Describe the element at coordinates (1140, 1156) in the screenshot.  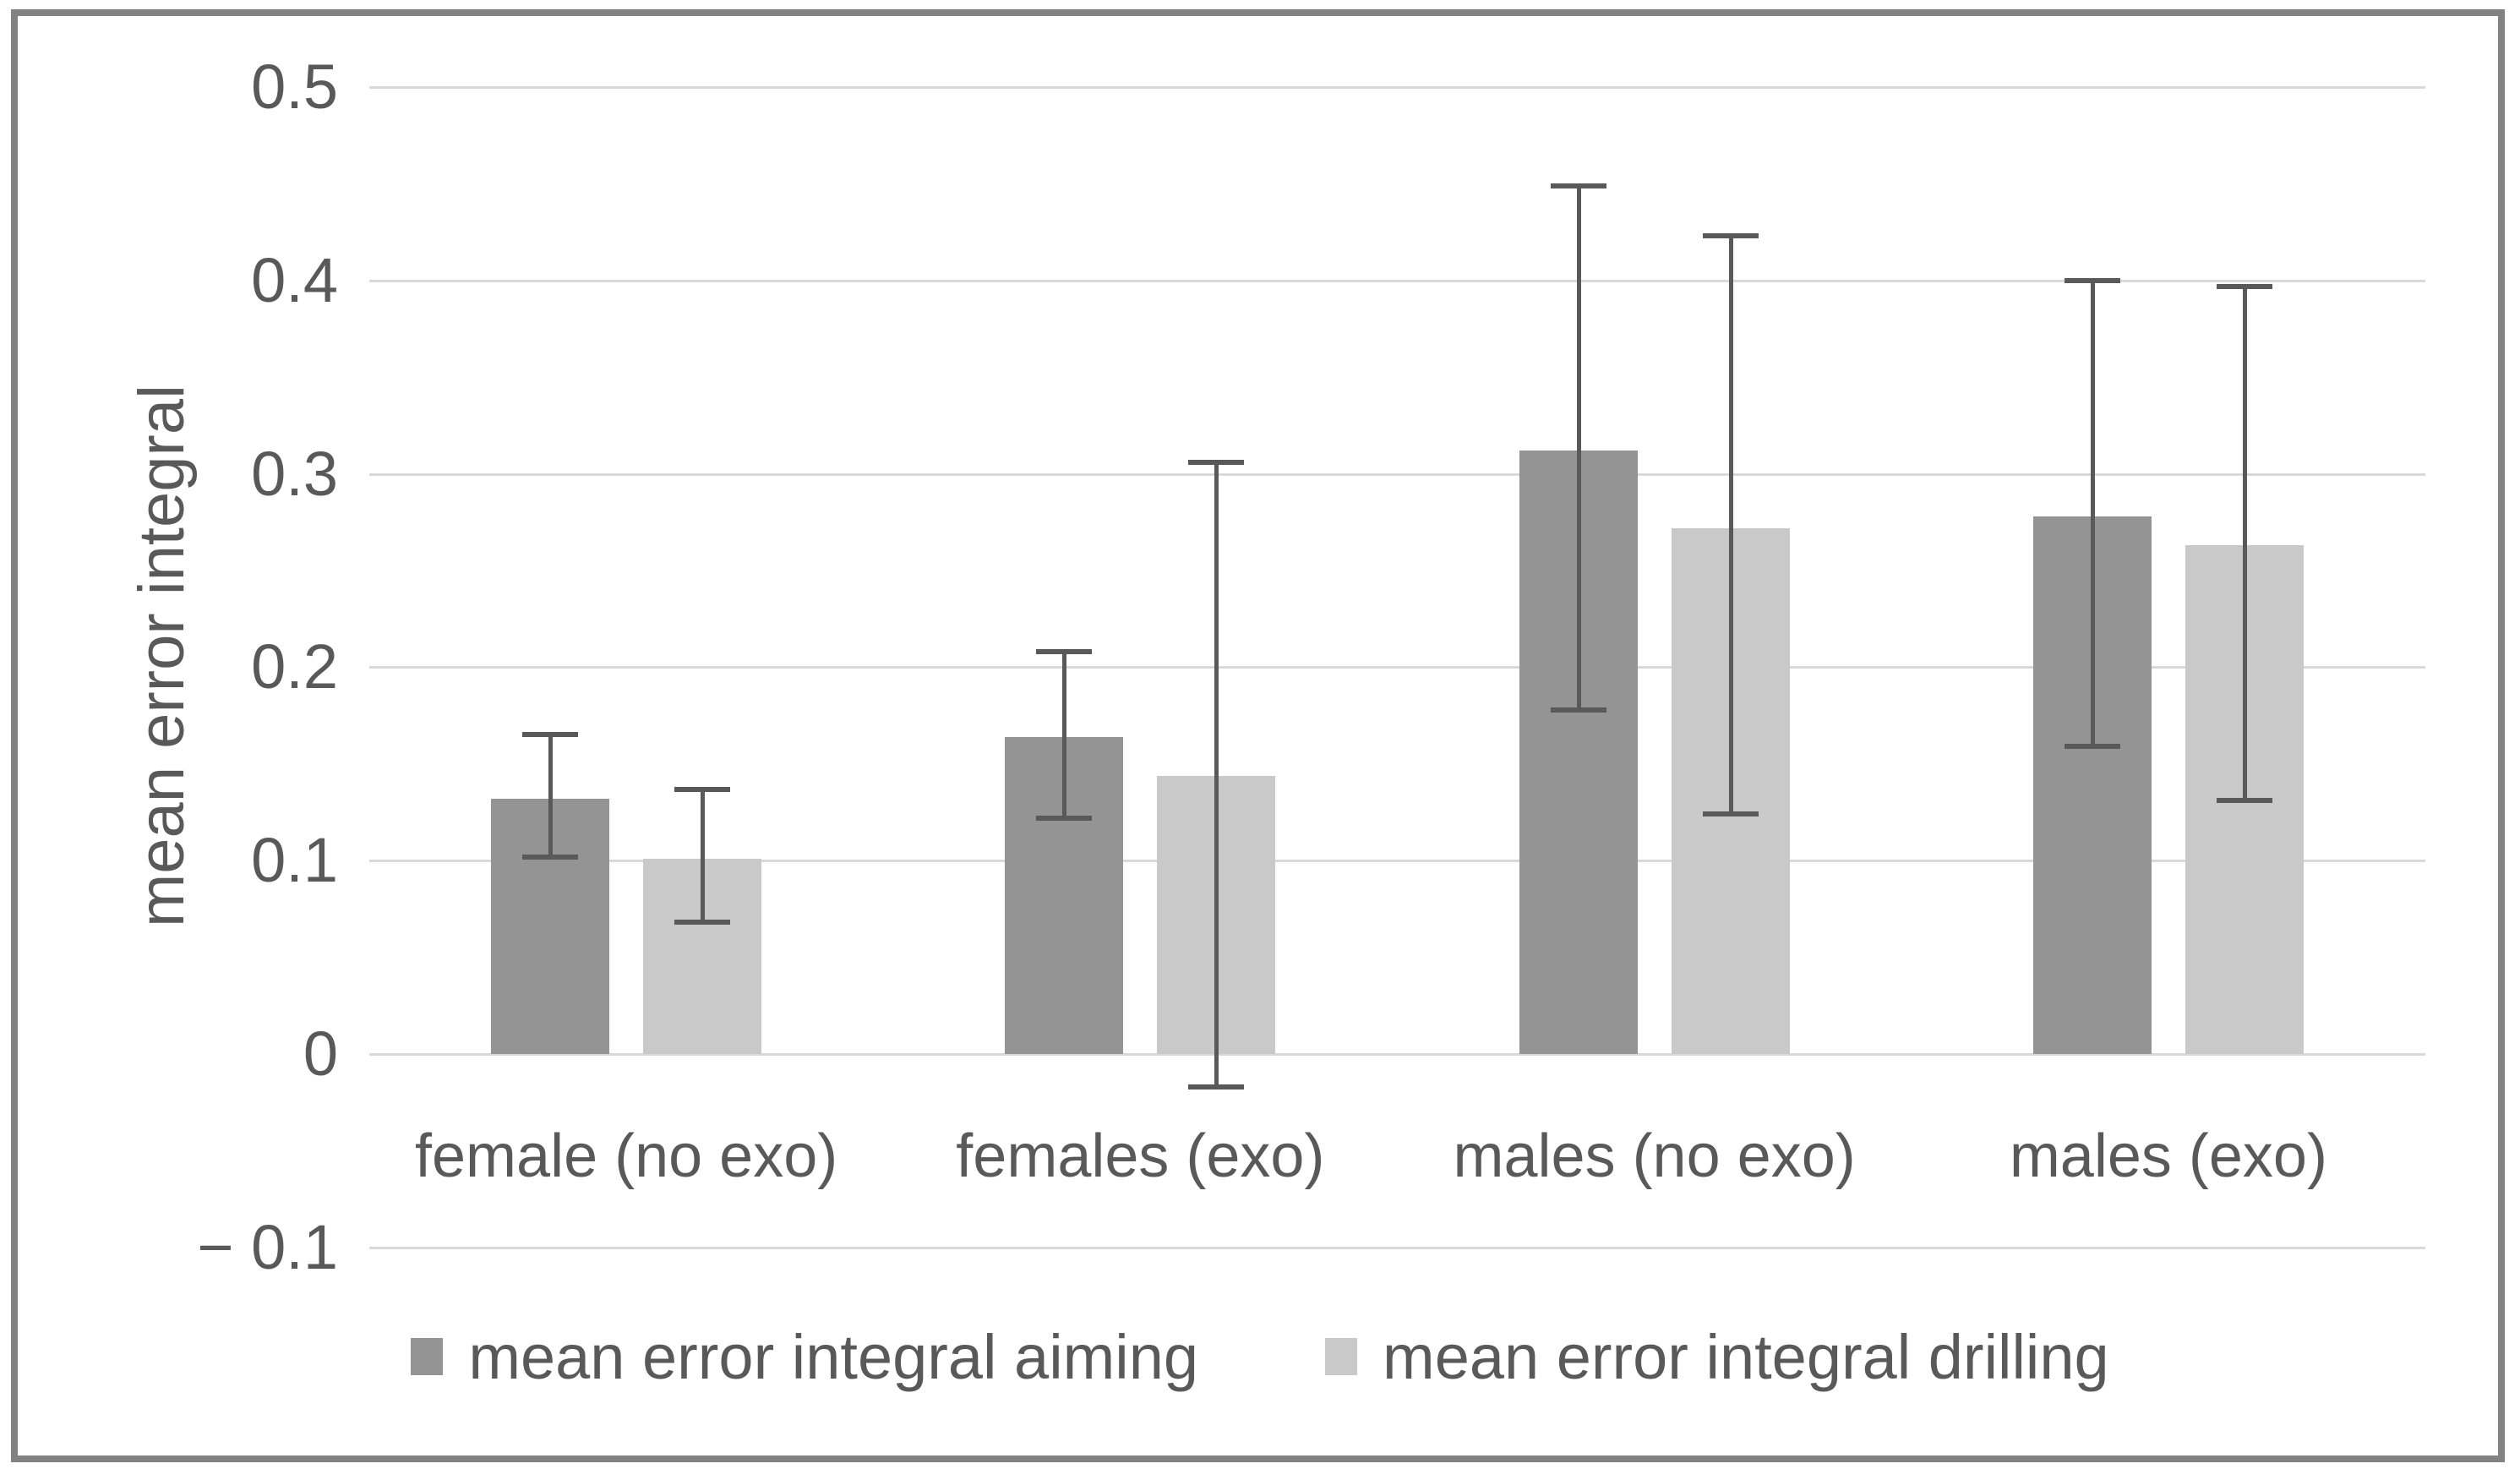
I see `category-label: females (exo)` at that location.